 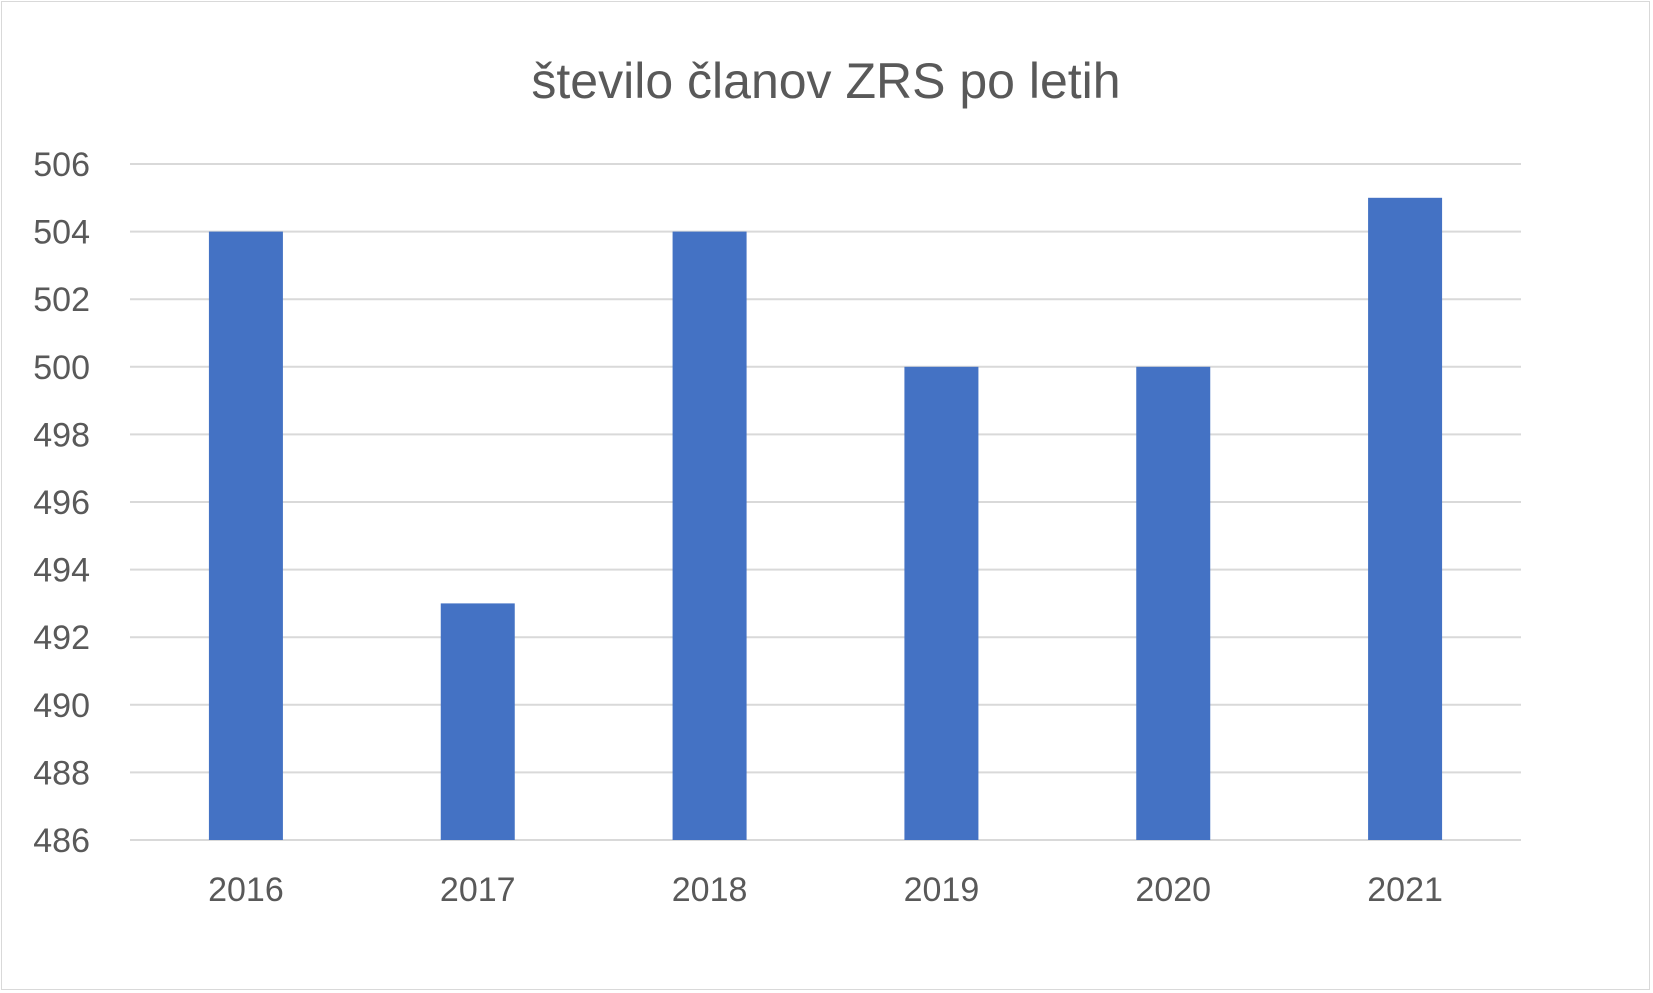 I want to click on y-tick-label: 494, so click(x=61, y=571).